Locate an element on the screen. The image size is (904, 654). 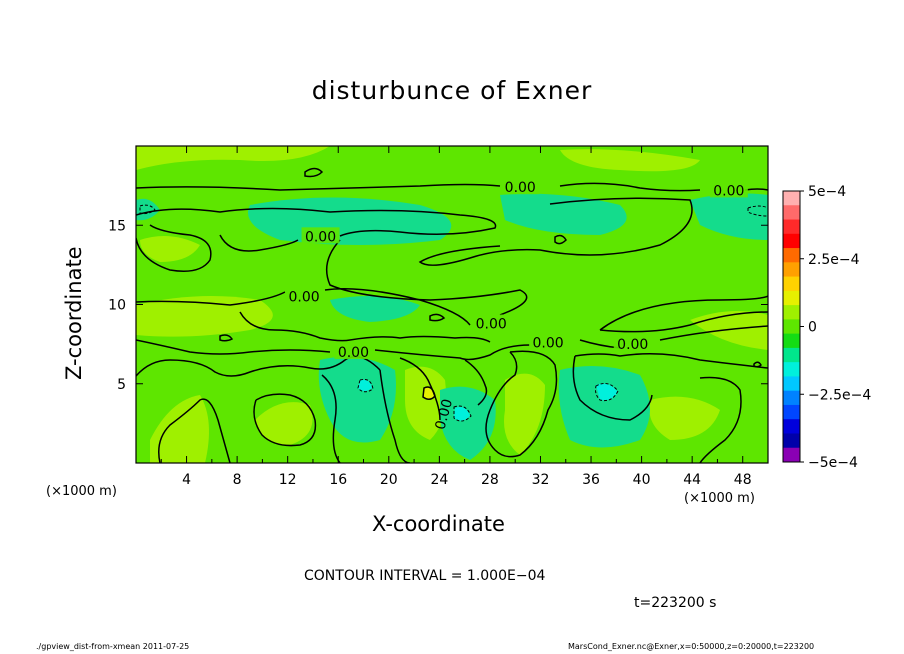
y-tick-label: 10 is located at coordinates (117, 306).